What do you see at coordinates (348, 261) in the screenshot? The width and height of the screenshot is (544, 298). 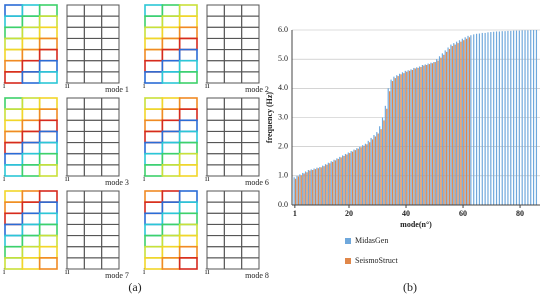 I see `legend-swatch` at bounding box center [348, 261].